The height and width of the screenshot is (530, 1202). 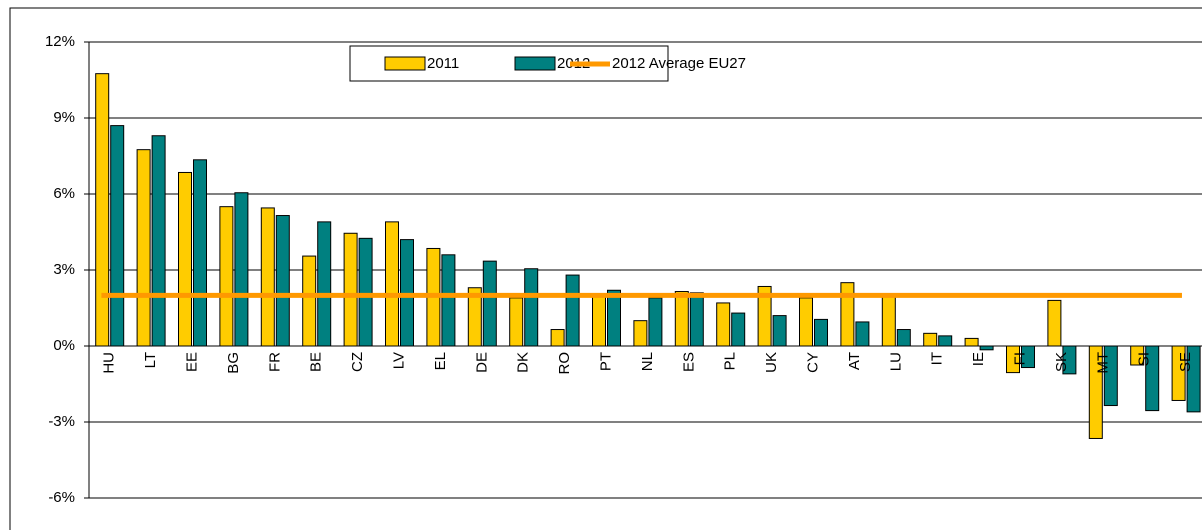 What do you see at coordinates (61, 421) in the screenshot?
I see `y-tick-label: -3%` at bounding box center [61, 421].